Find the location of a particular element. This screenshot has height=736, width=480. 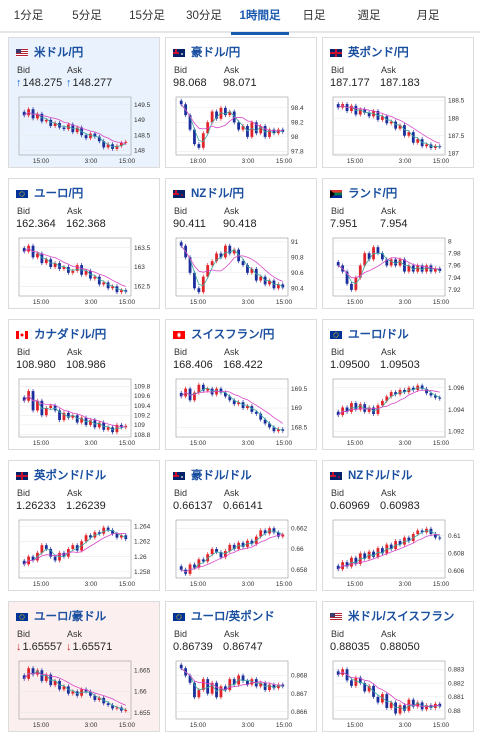

x-tick-label: 3:00 is located at coordinates (91, 725).